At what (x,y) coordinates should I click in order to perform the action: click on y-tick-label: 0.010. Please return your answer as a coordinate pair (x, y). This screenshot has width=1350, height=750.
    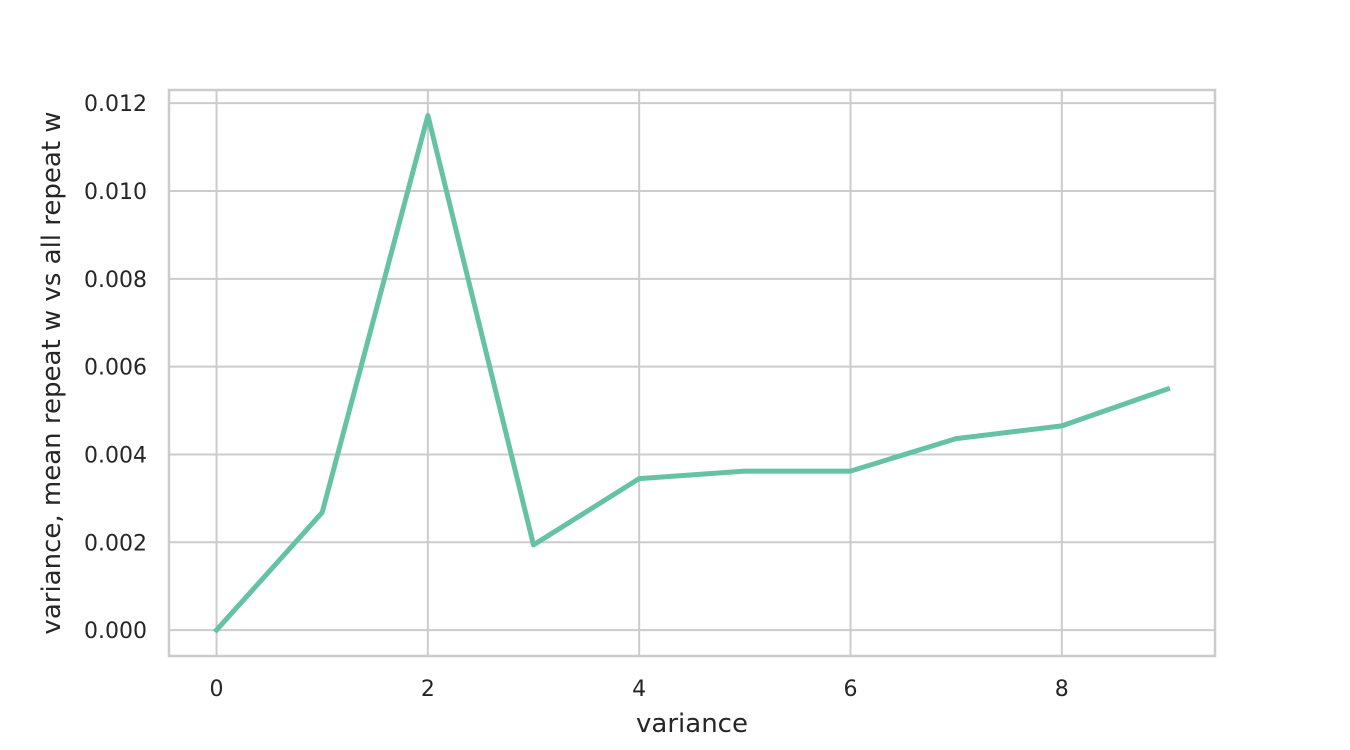
    Looking at the image, I should click on (115, 192).